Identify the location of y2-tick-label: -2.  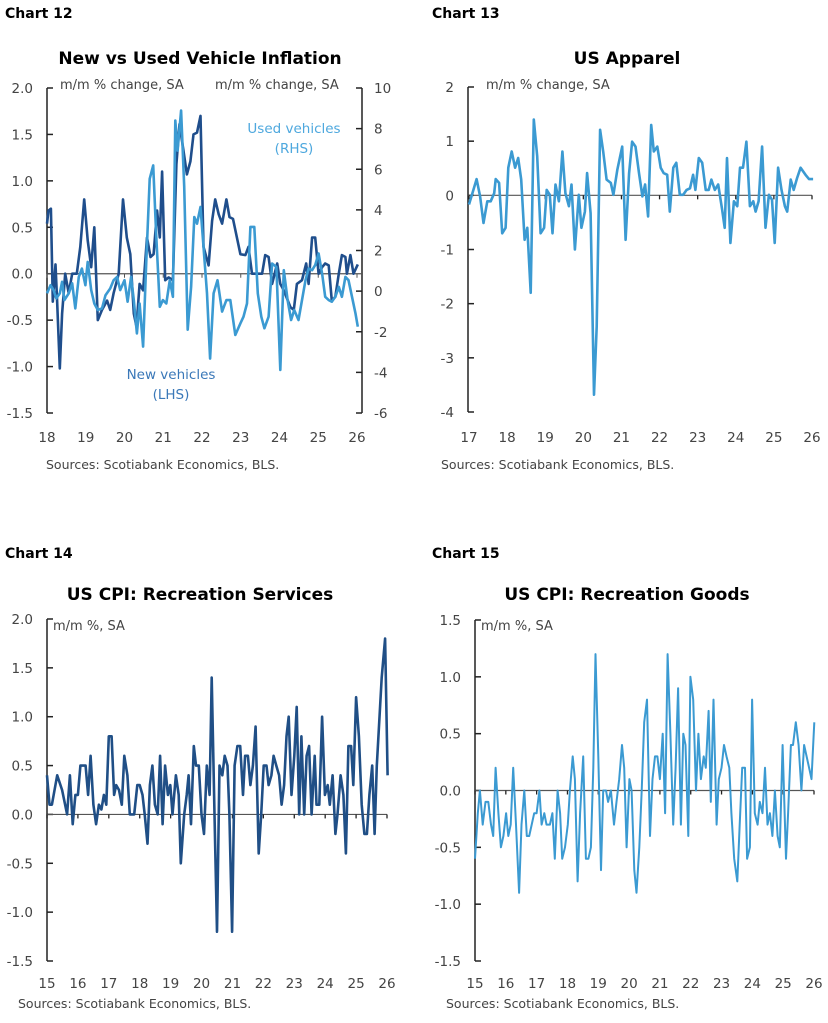
(380, 333).